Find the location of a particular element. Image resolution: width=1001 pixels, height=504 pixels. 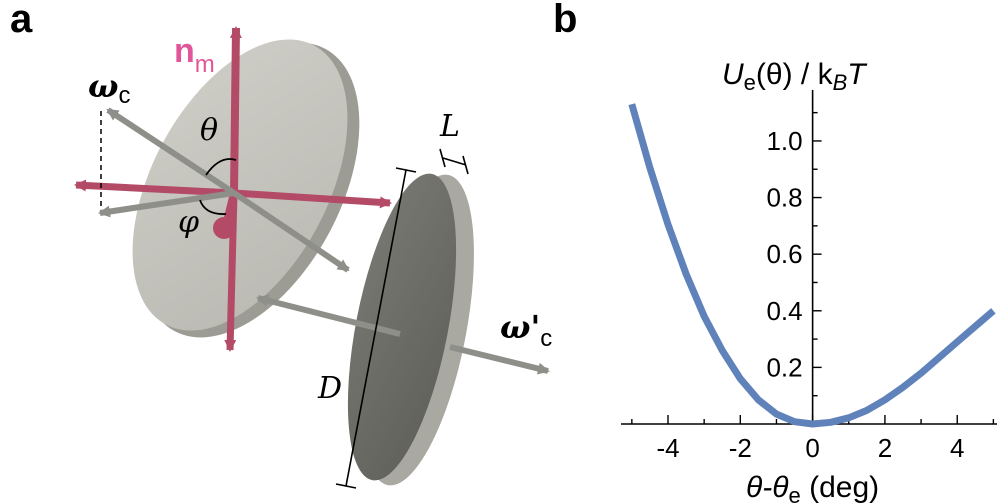

panel-a-label: a is located at coordinates (21, 20).